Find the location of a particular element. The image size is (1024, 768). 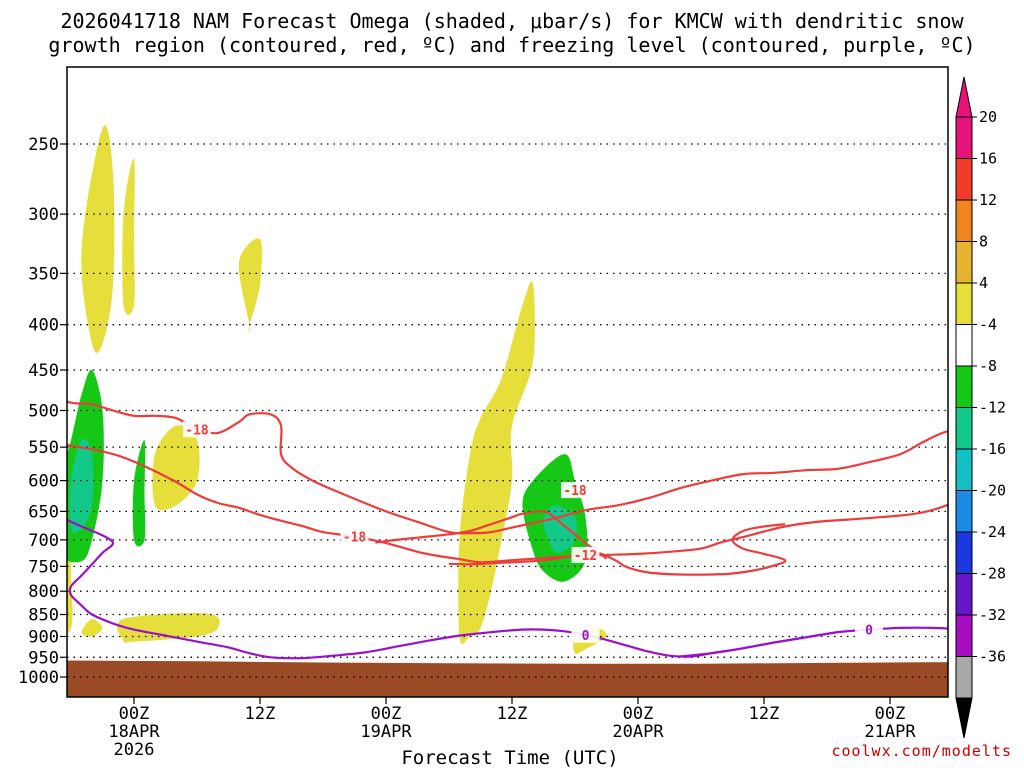

y-tick-label-950: 950 is located at coordinates (43, 658).